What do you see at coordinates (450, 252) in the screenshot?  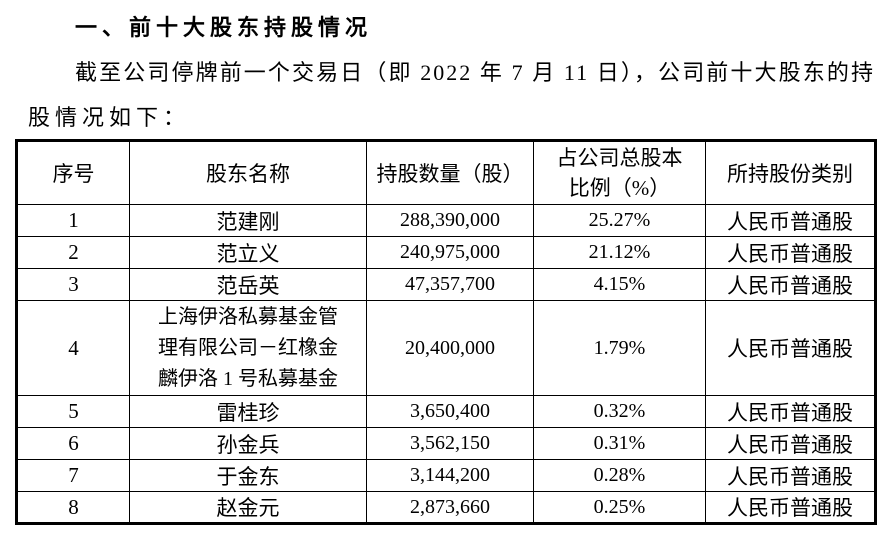 I see `cell-shares-held: 240,975,000` at bounding box center [450, 252].